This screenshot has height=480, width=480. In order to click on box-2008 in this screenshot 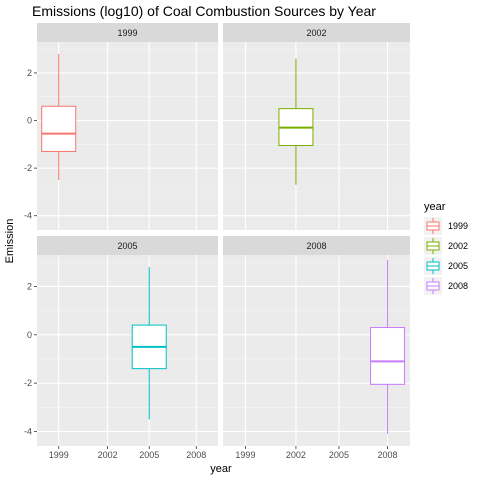, I will do `click(388, 356)`.